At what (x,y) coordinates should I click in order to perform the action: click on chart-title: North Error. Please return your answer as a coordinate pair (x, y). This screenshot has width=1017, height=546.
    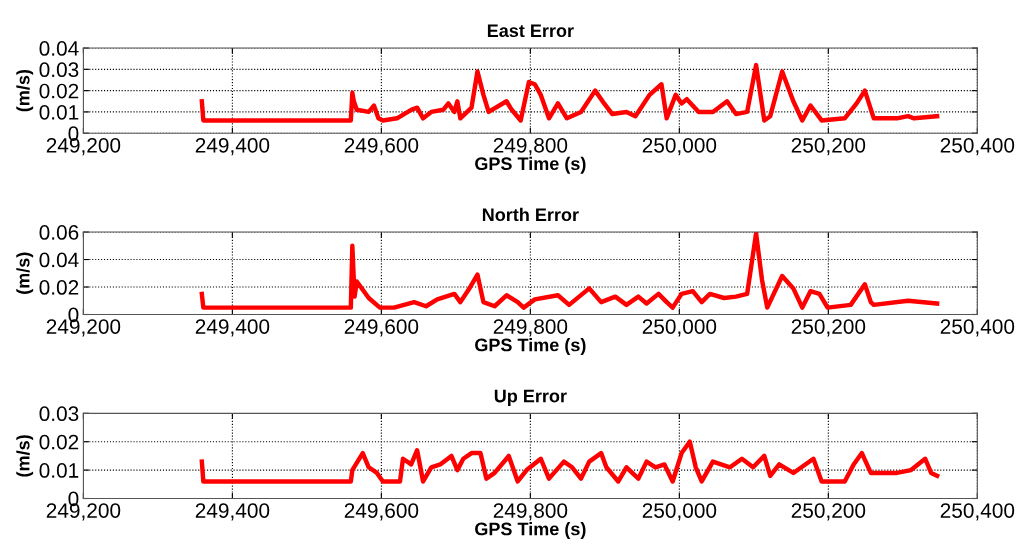
    Looking at the image, I should click on (530, 214).